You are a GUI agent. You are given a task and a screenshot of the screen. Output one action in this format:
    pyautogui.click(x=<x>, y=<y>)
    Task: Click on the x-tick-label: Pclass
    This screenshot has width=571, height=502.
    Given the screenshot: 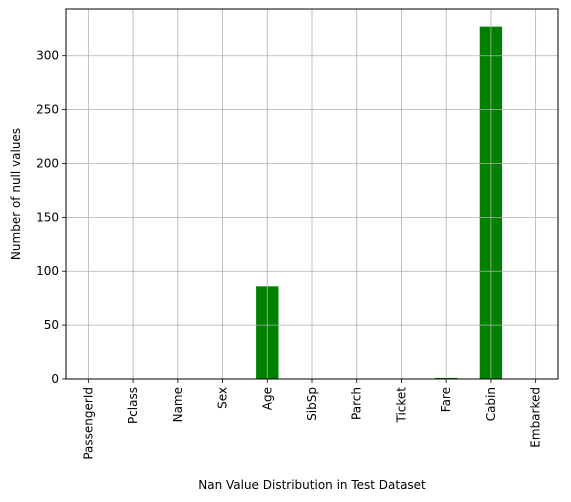 What is the action you would take?
    pyautogui.click(x=133, y=405)
    